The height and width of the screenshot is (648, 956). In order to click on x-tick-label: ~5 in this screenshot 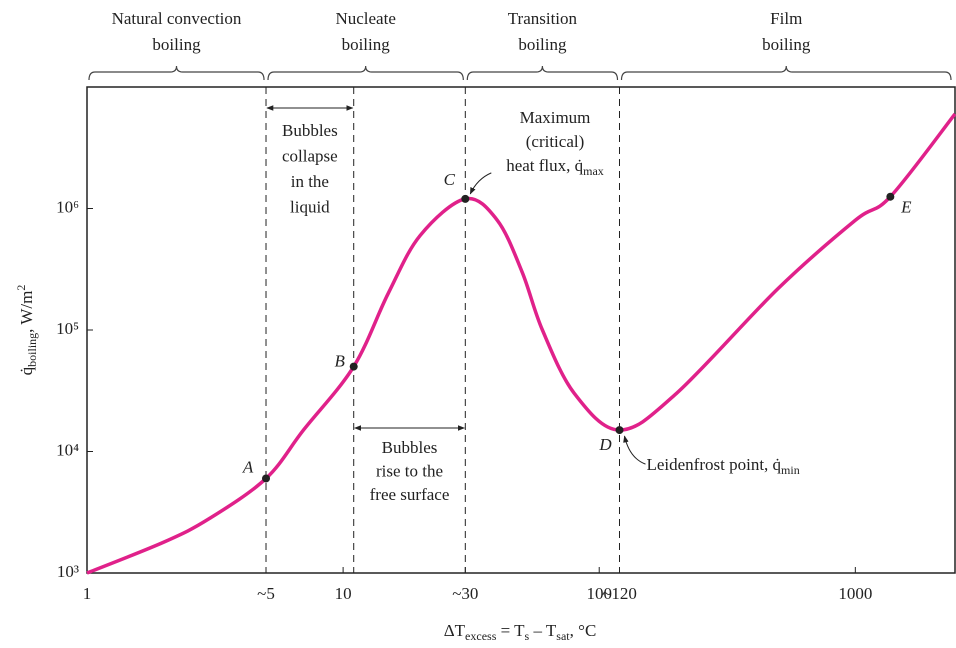, I will do `click(266, 593)`.